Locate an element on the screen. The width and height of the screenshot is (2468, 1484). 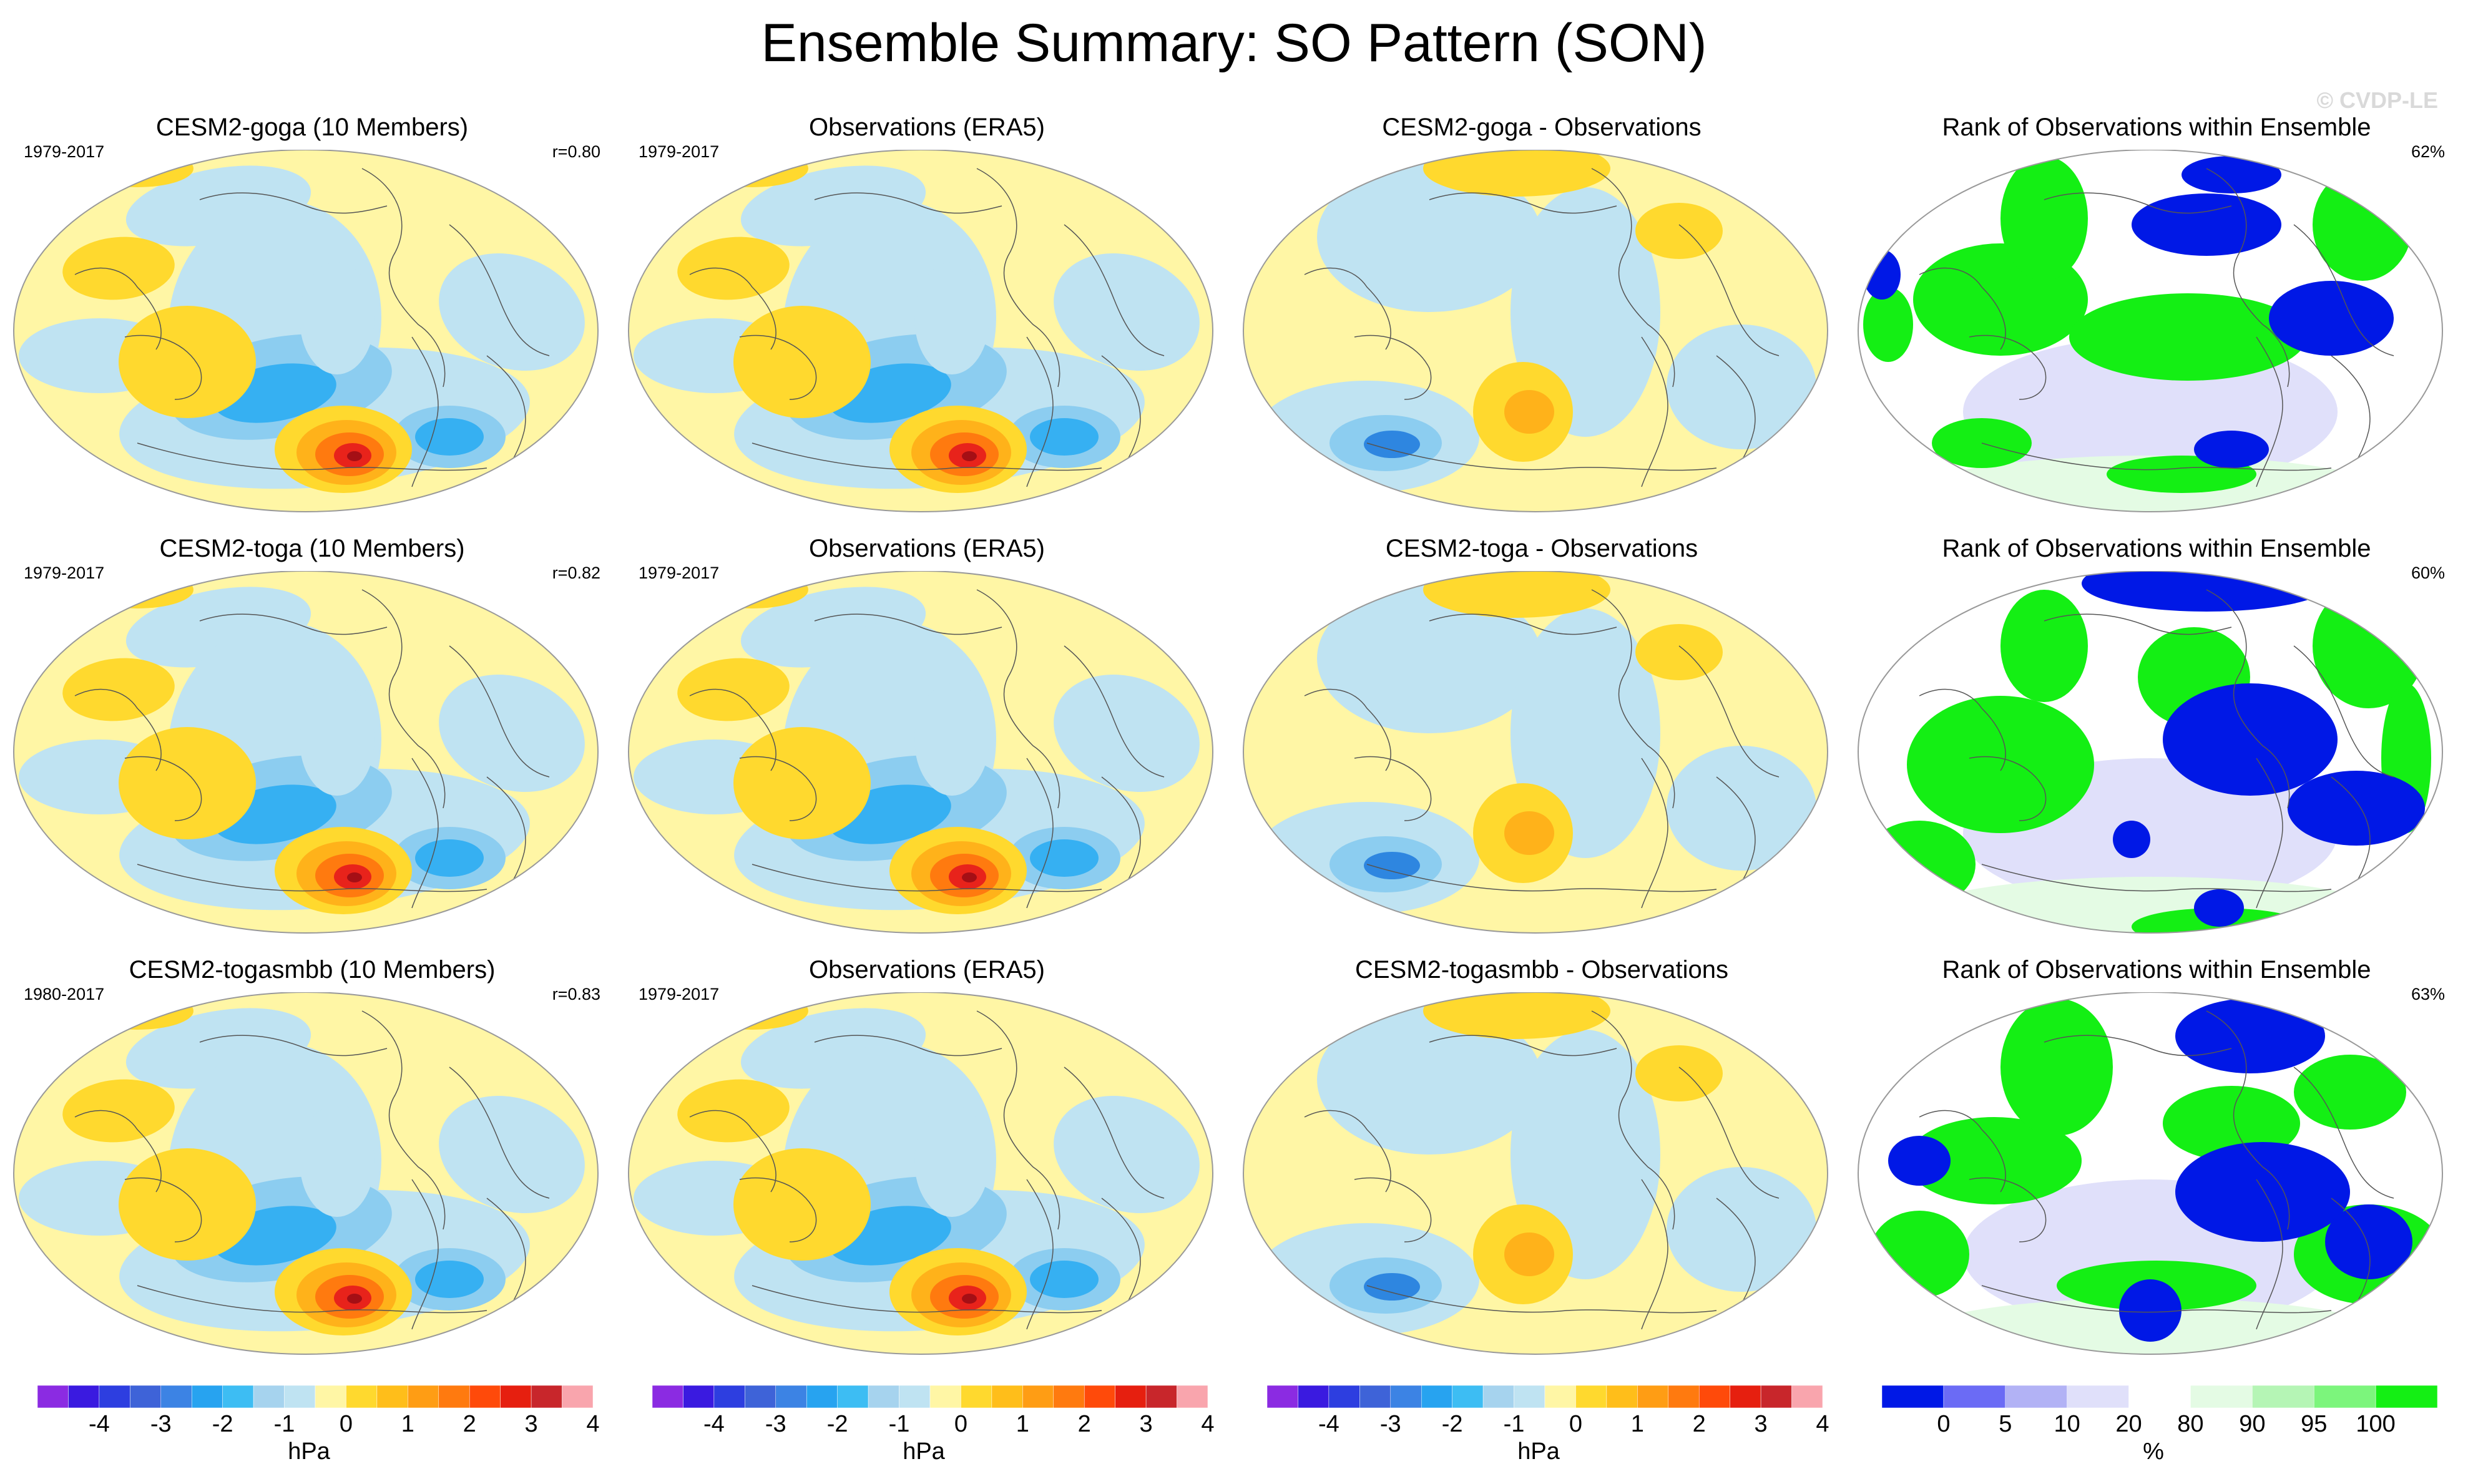
map-panel-rank: Rank of Observations within Ensemble 63% is located at coordinates (2157, 1157).